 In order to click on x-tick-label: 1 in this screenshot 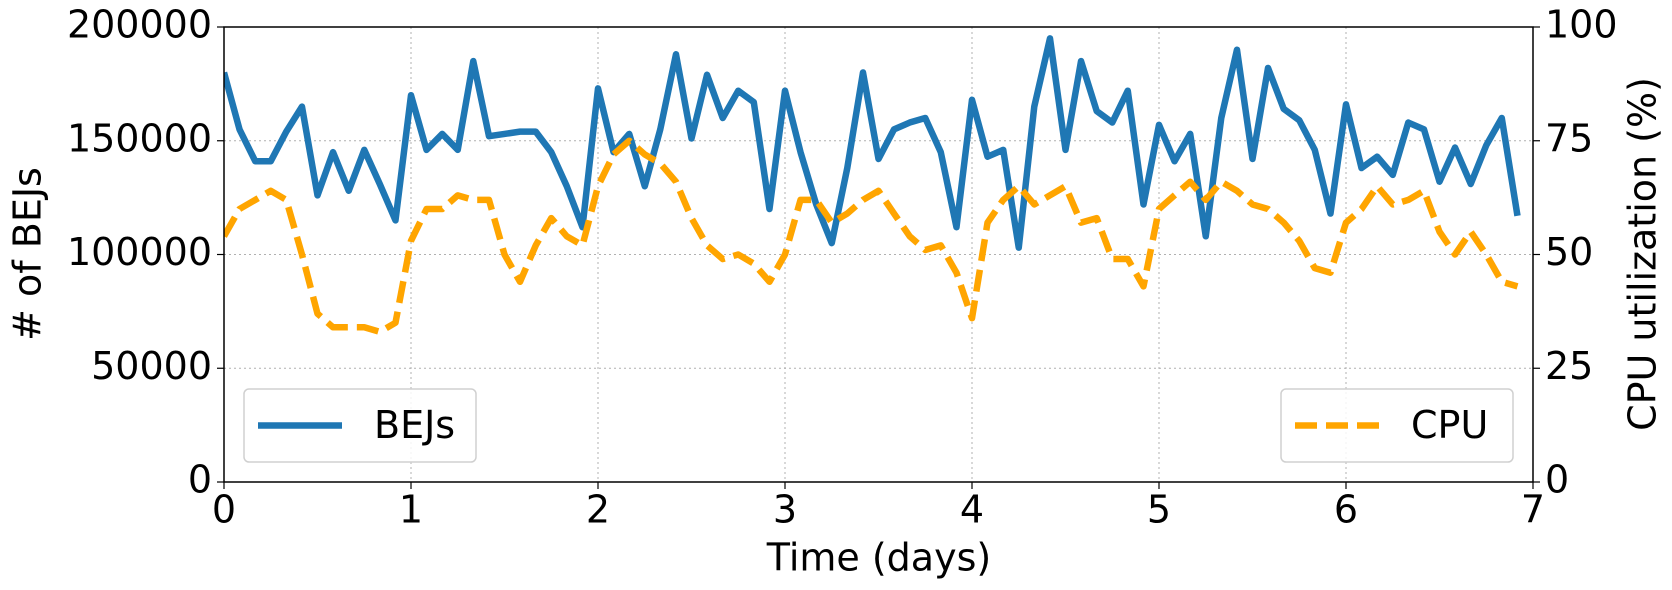, I will do `click(411, 510)`.